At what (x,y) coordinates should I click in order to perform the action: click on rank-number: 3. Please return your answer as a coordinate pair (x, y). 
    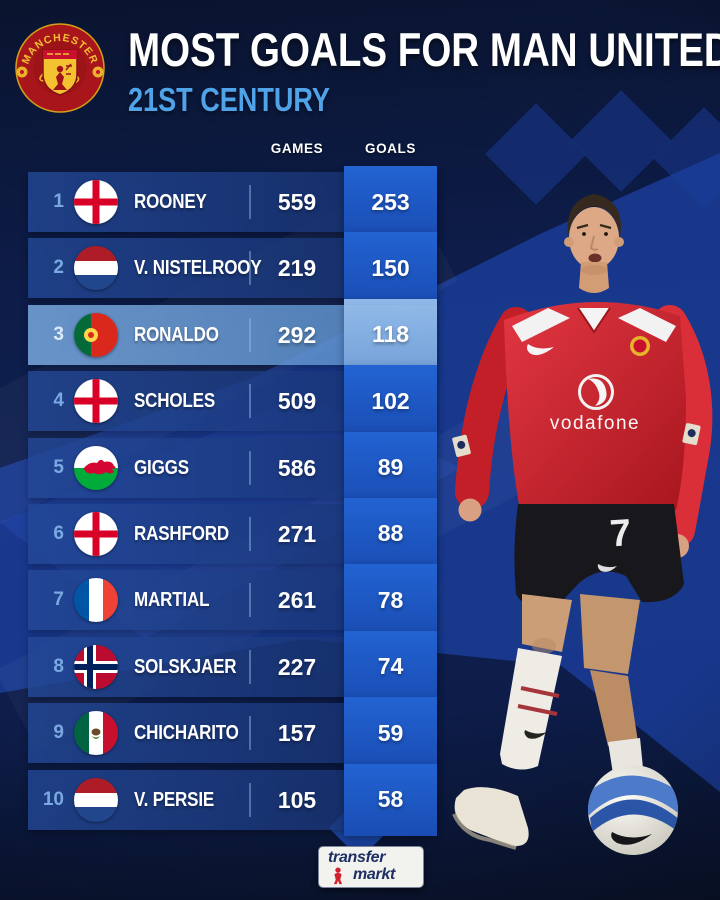
    Looking at the image, I should click on (58, 334).